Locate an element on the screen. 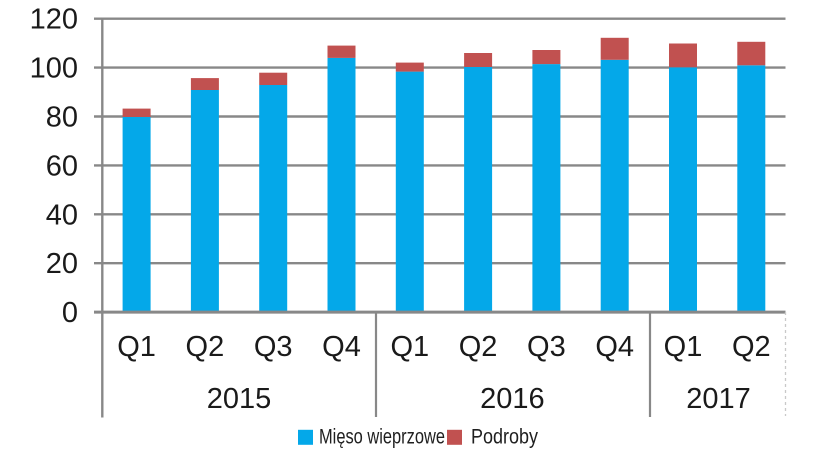  svg-text: 0 is located at coordinates (70, 313).